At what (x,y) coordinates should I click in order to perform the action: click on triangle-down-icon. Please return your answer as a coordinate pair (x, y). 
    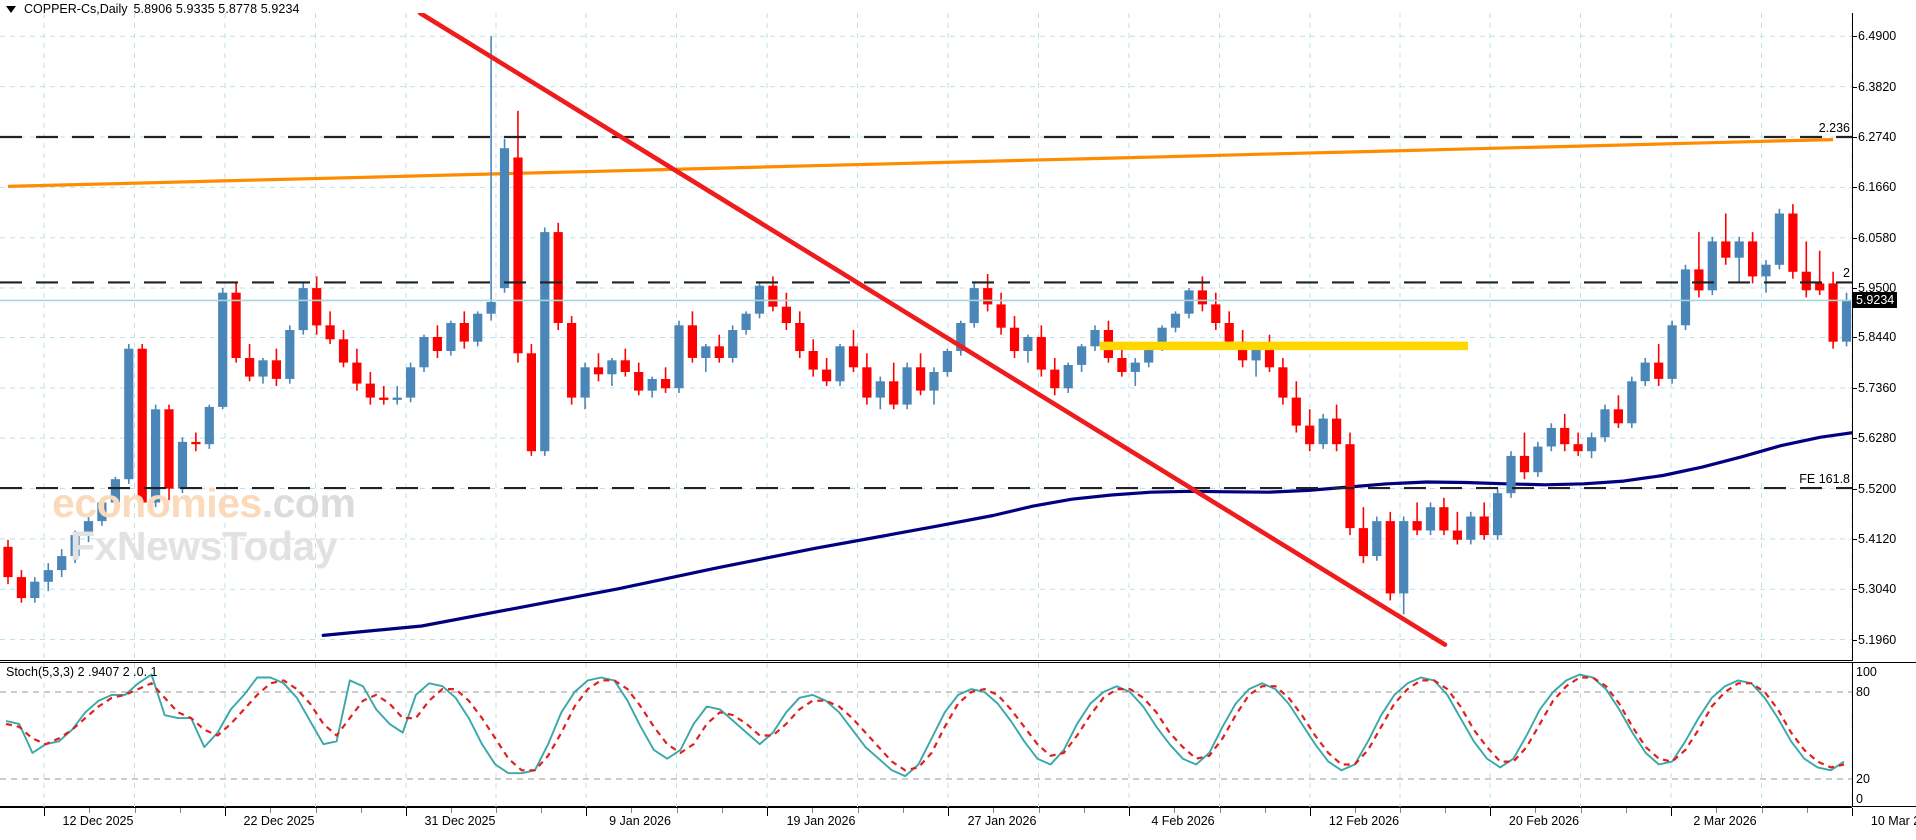
    Looking at the image, I should click on (11, 9).